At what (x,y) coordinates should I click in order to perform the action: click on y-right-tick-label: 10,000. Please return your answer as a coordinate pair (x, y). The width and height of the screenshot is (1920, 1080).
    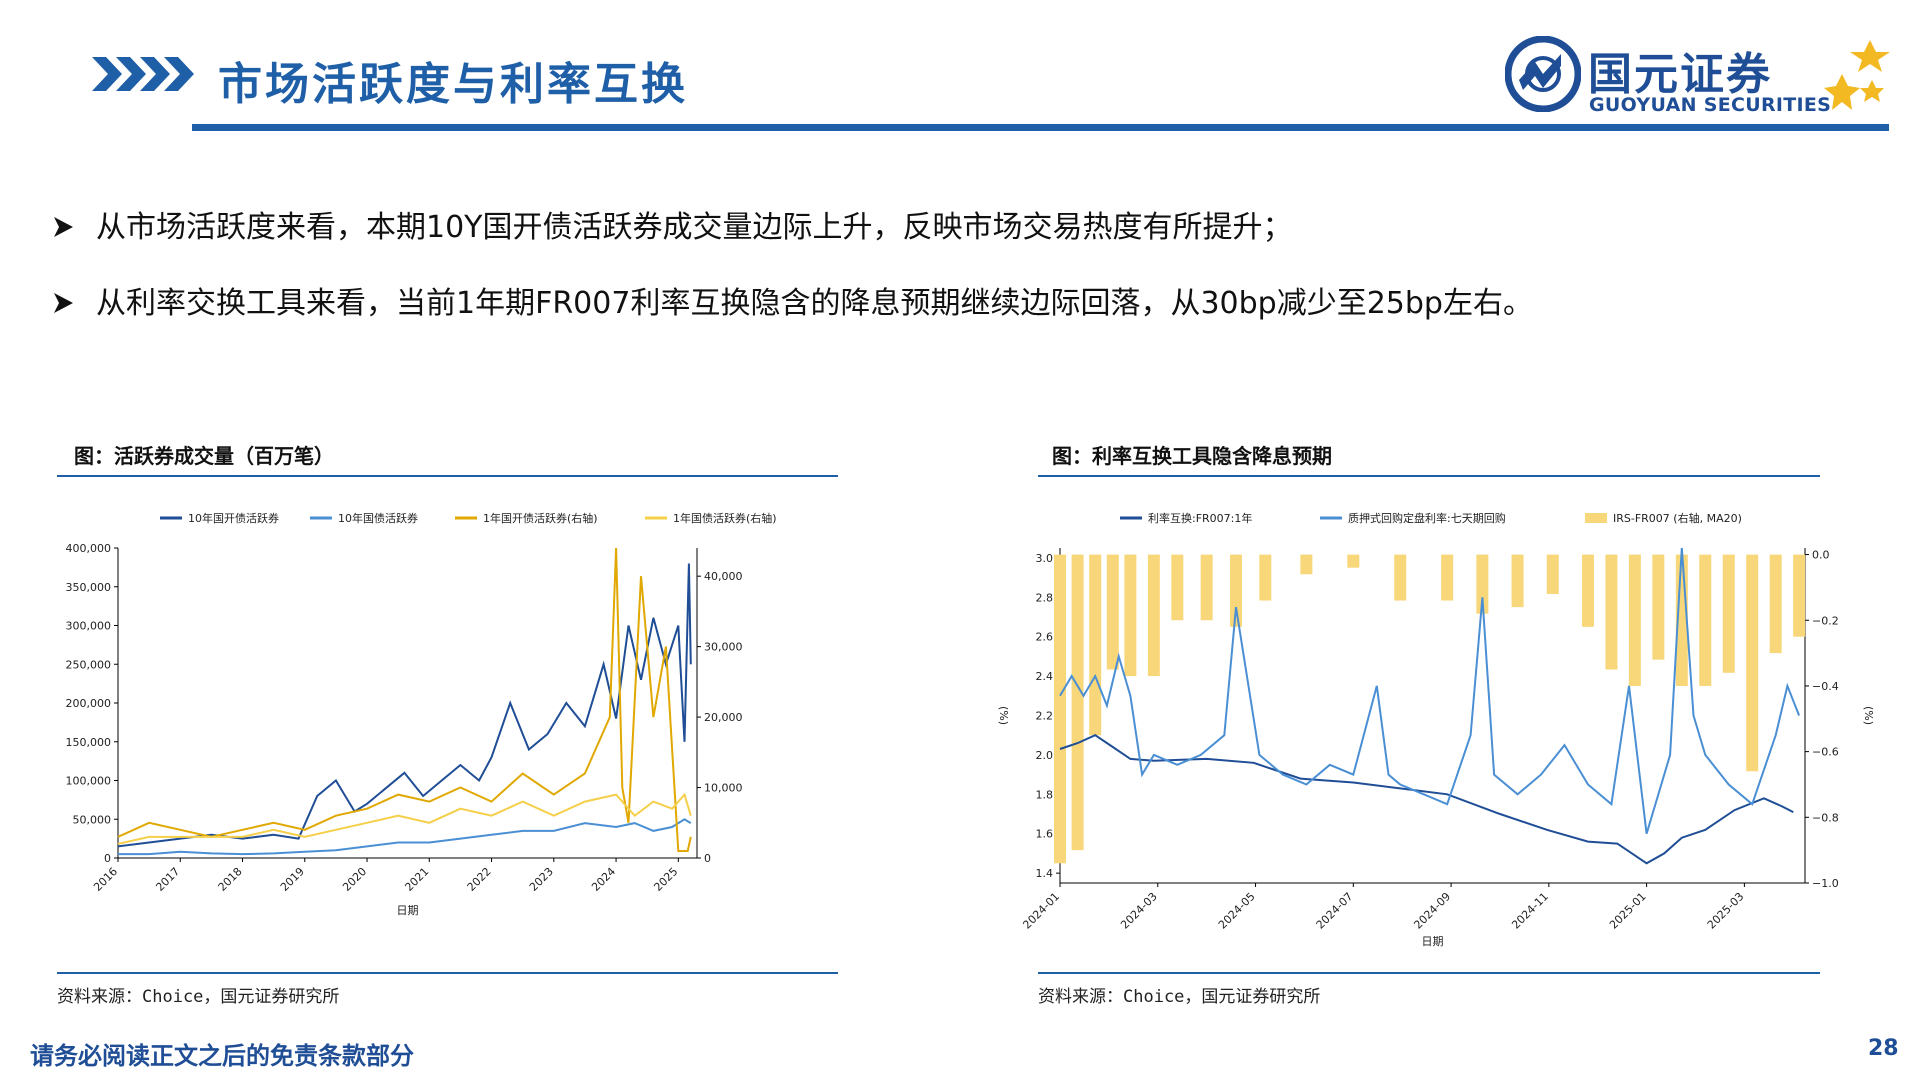
    Looking at the image, I should click on (723, 788).